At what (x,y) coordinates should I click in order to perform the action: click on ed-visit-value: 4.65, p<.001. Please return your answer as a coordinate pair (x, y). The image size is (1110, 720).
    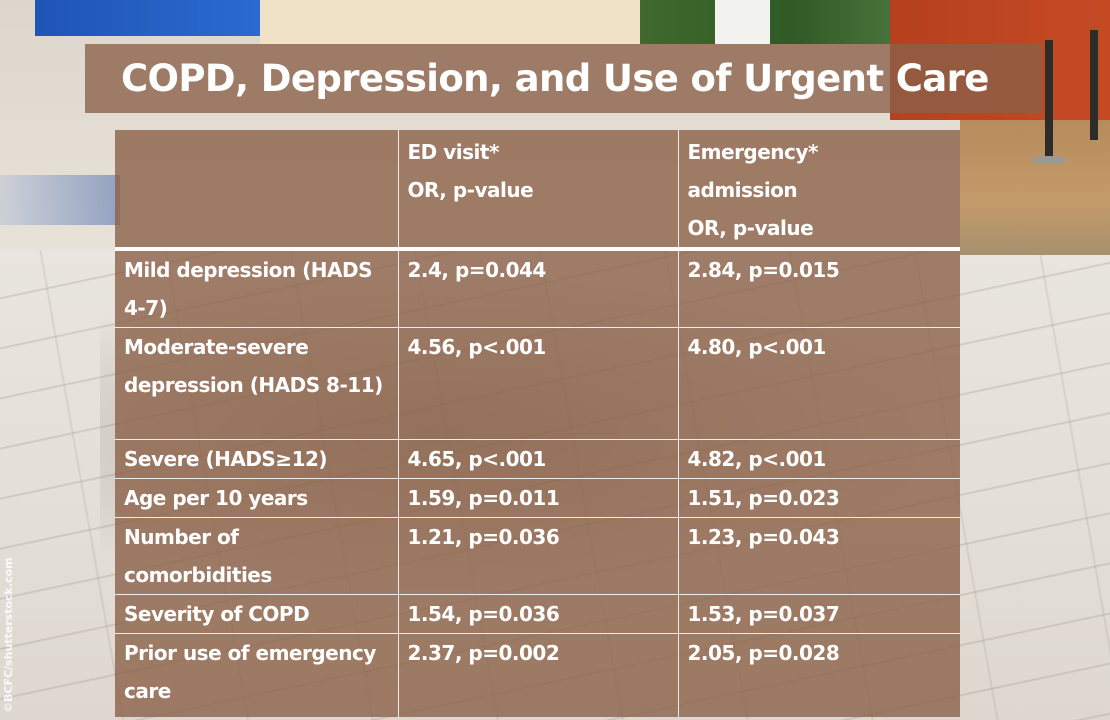
    Looking at the image, I should click on (537, 459).